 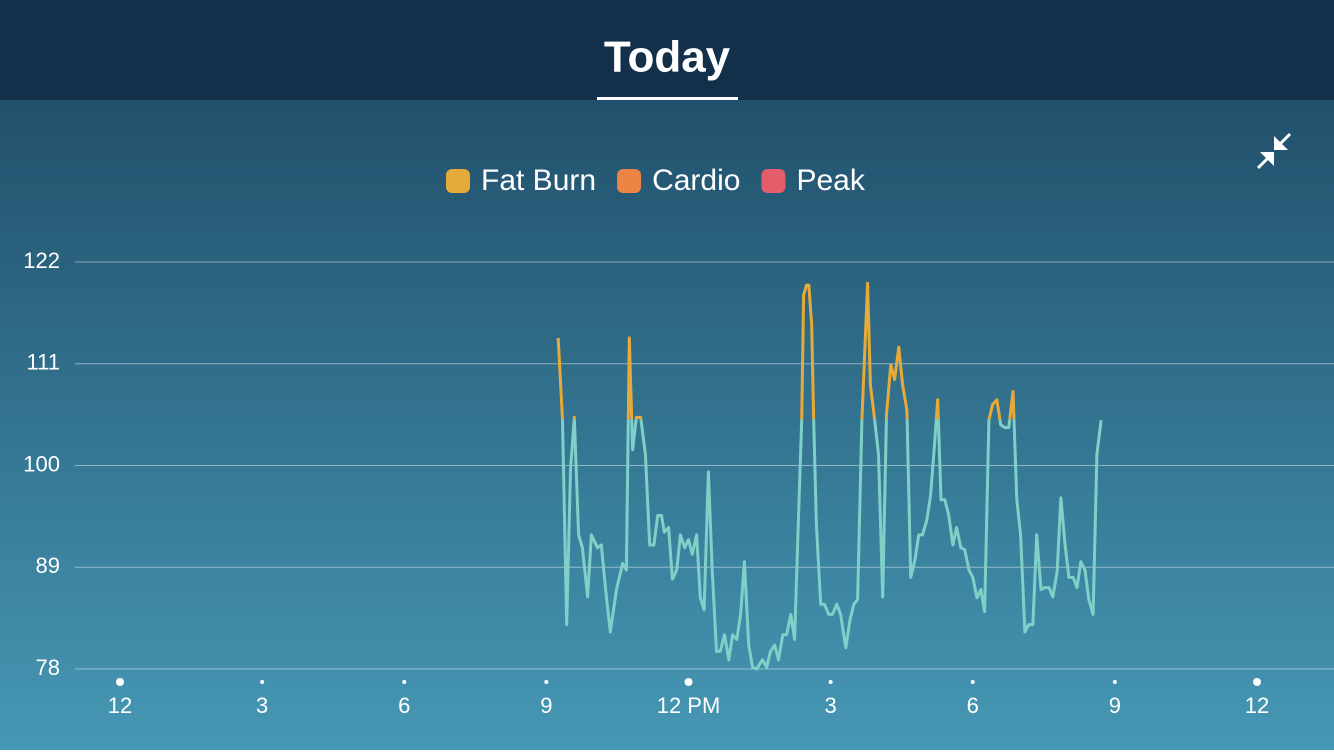 I want to click on collapse-icon, so click(x=1274, y=151).